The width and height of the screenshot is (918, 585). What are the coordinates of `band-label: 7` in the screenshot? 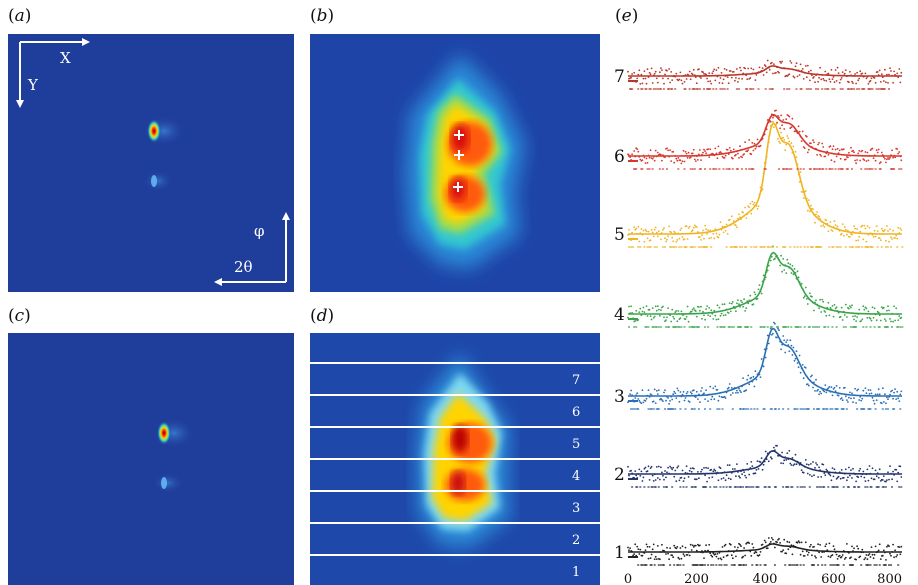 It's located at (576, 380).